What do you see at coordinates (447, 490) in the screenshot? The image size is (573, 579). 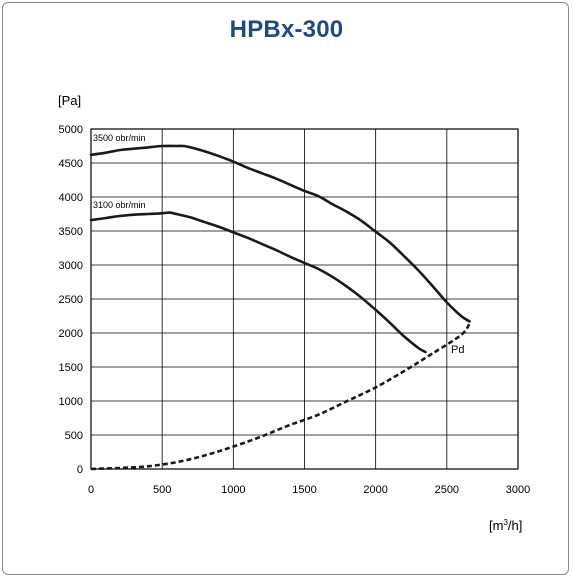 I see `x-tick-label: 2500` at bounding box center [447, 490].